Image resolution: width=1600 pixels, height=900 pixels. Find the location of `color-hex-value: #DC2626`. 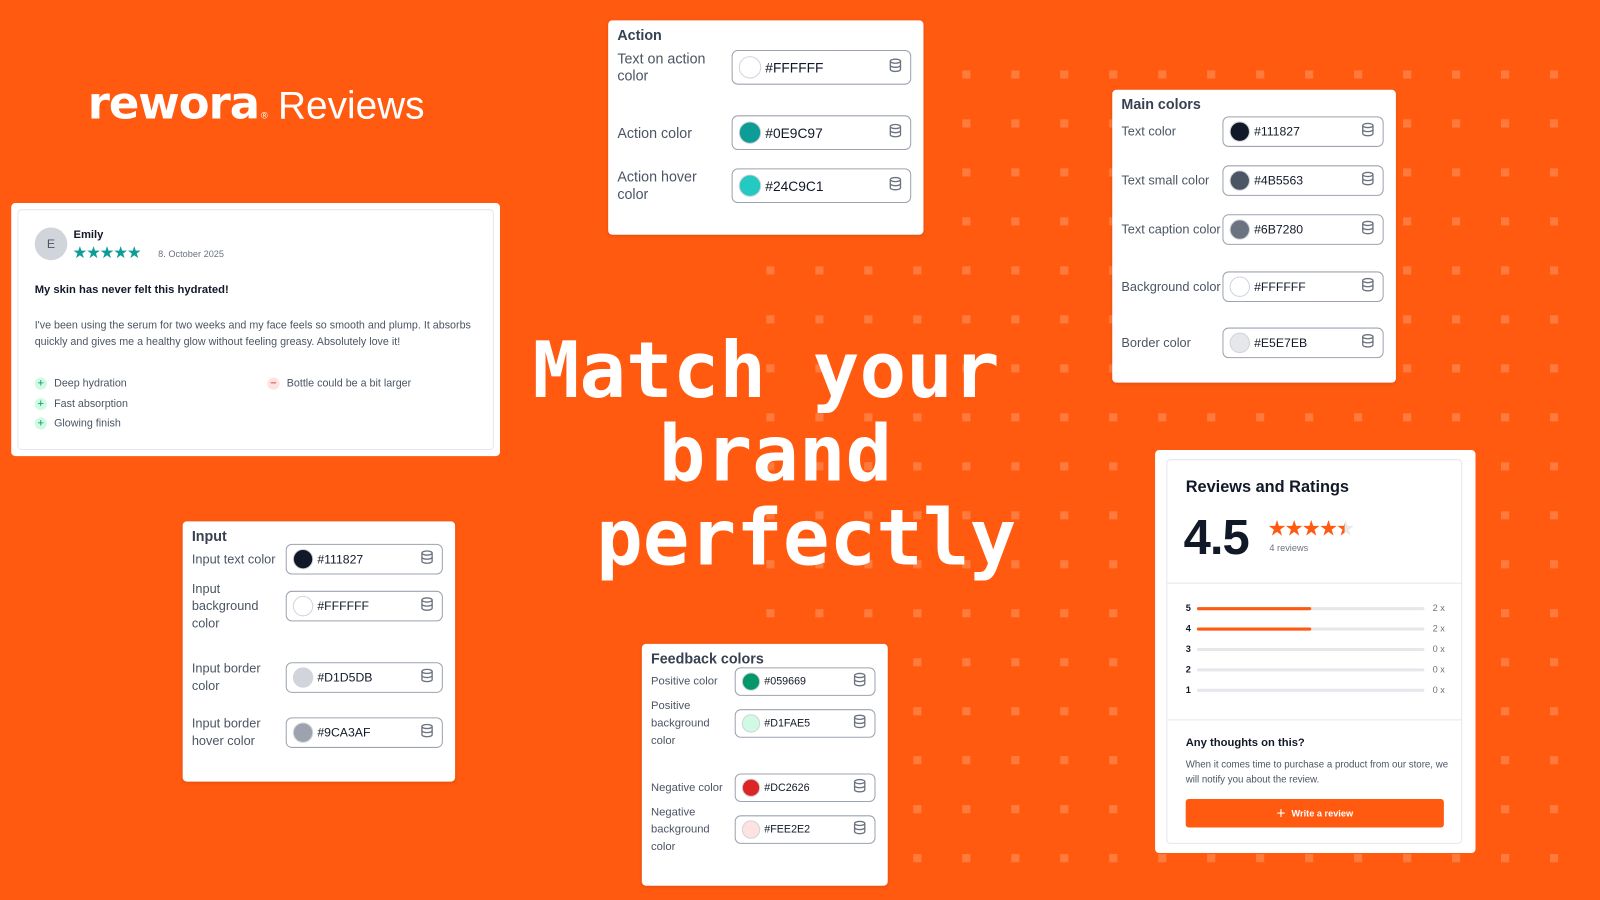

color-hex-value: #DC2626 is located at coordinates (787, 787).